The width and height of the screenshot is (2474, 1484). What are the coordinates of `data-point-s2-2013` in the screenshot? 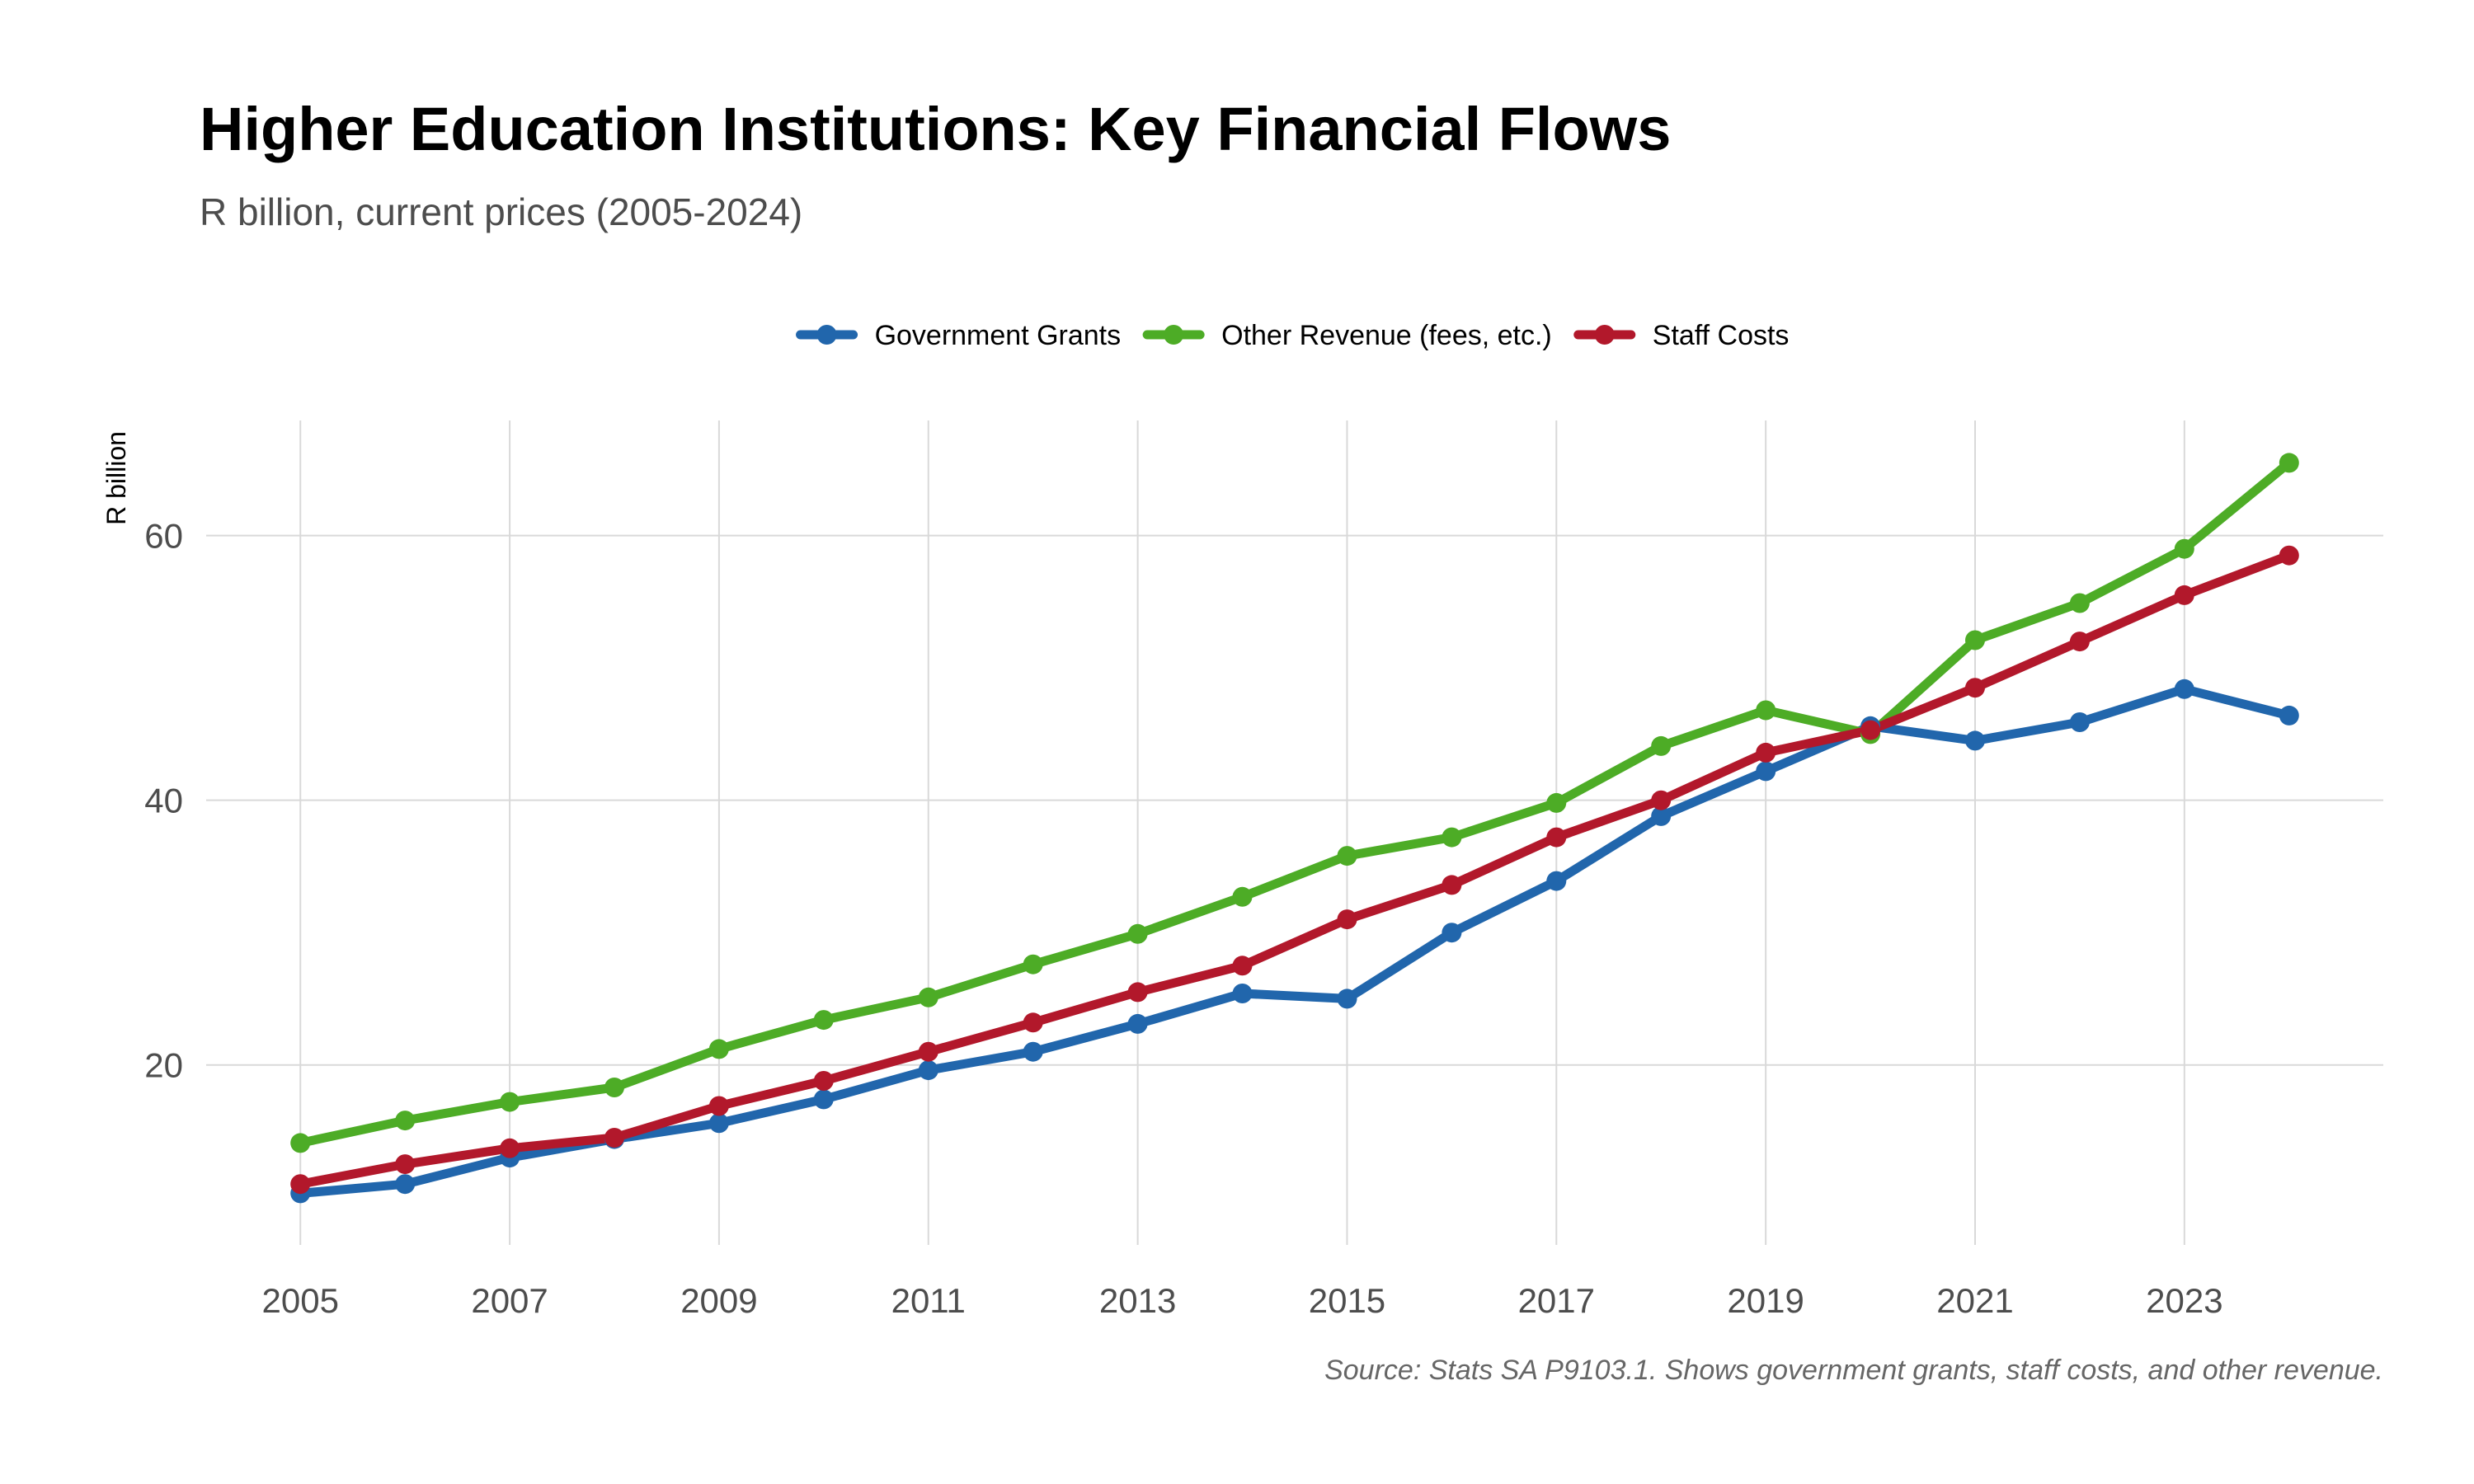 It's located at (1137, 933).